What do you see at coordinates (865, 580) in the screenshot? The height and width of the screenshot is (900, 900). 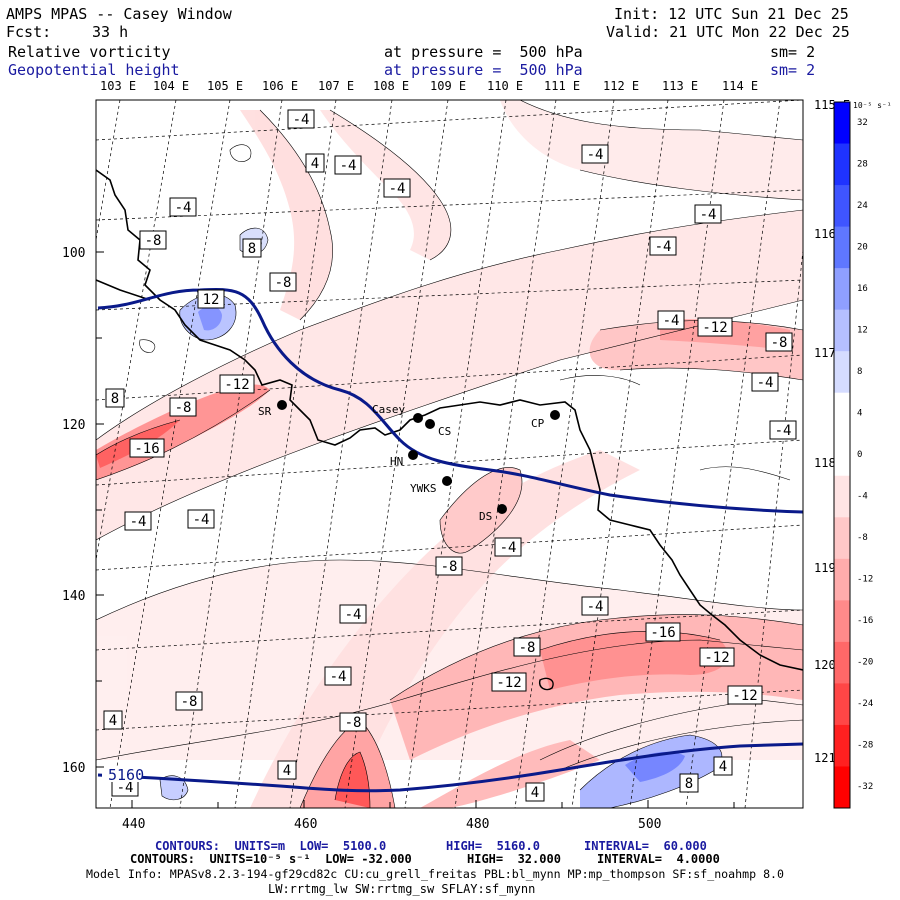 I see `colorbar-tick-label: -12` at bounding box center [865, 580].